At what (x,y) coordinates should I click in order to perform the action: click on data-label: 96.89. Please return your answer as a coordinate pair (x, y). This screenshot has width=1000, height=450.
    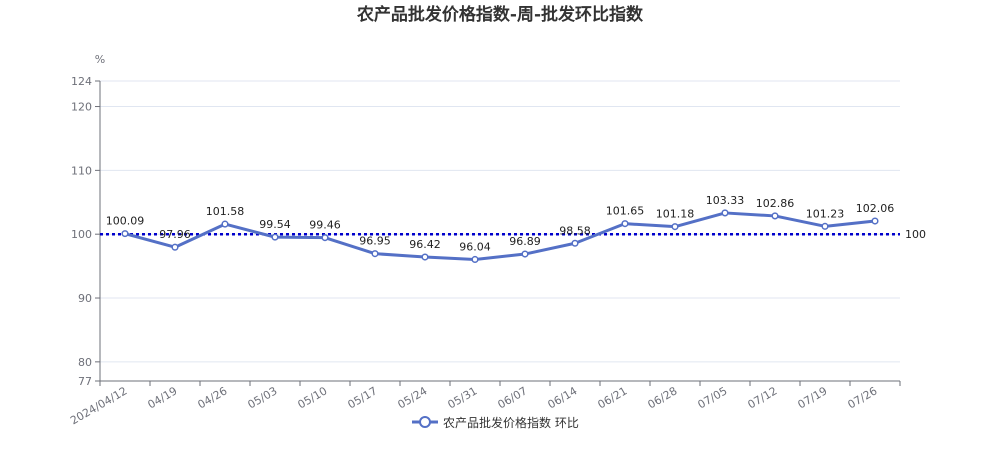
    Looking at the image, I should click on (525, 241).